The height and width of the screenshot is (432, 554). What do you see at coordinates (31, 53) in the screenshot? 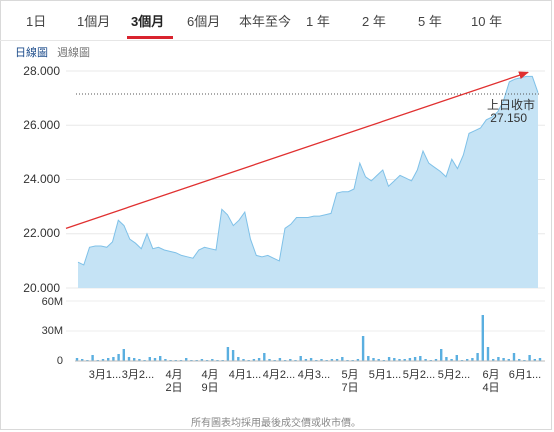
I see `daily-chart-tab: 日線圖` at bounding box center [31, 53].